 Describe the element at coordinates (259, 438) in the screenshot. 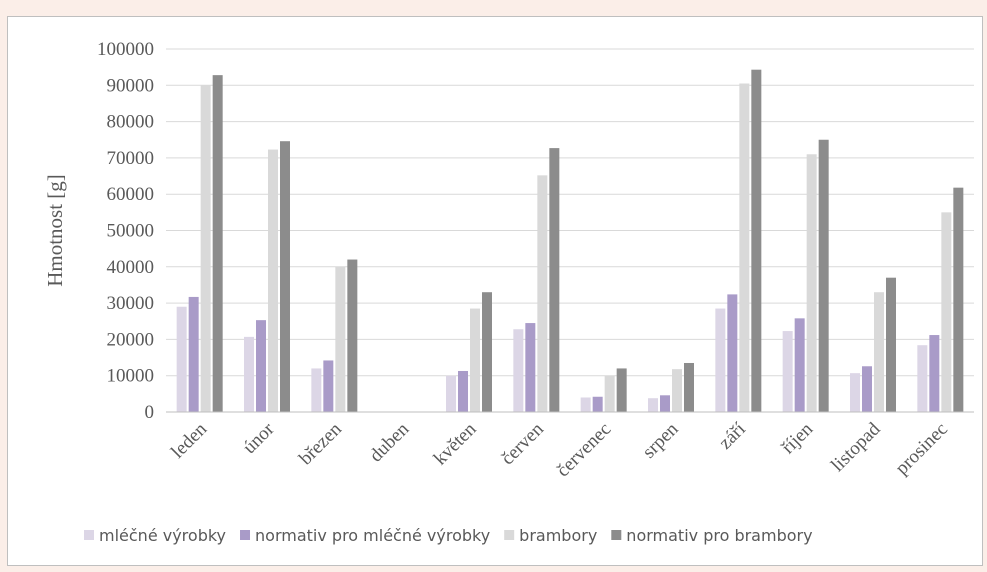

I see `x-tick-label: únor` at that location.